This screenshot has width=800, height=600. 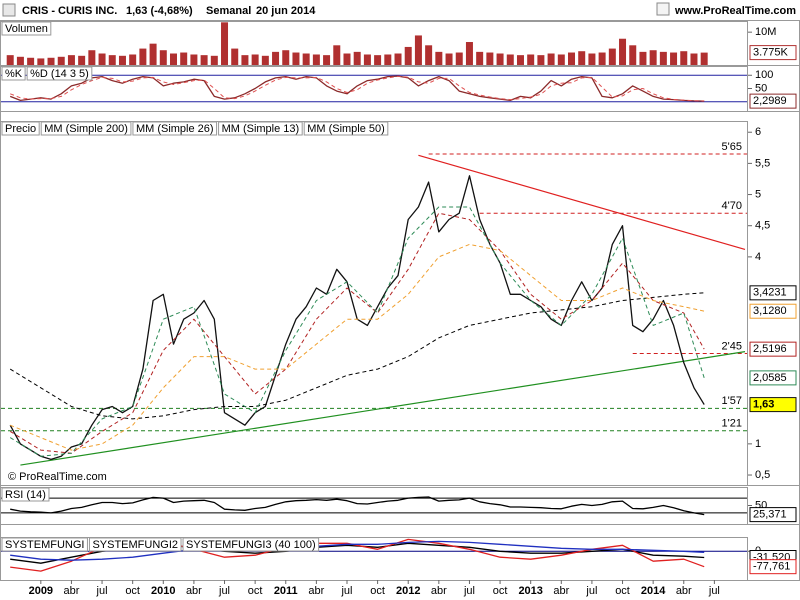 I want to click on last-value-label: 1,63, so click(x=763, y=405).